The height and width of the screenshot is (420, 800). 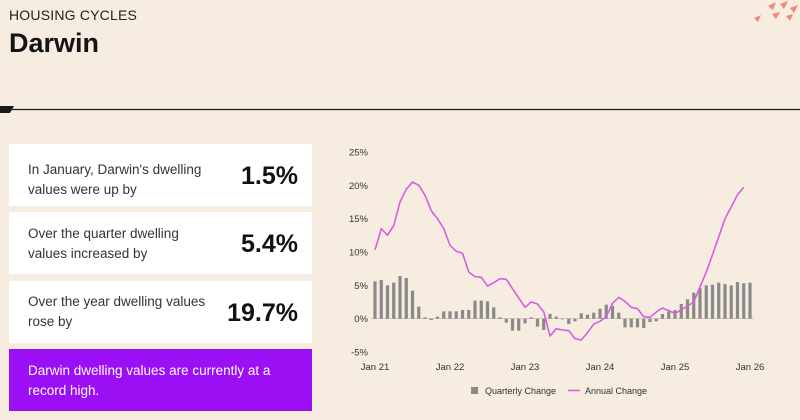 I want to click on y-tick-label: 15%, so click(x=359, y=219).